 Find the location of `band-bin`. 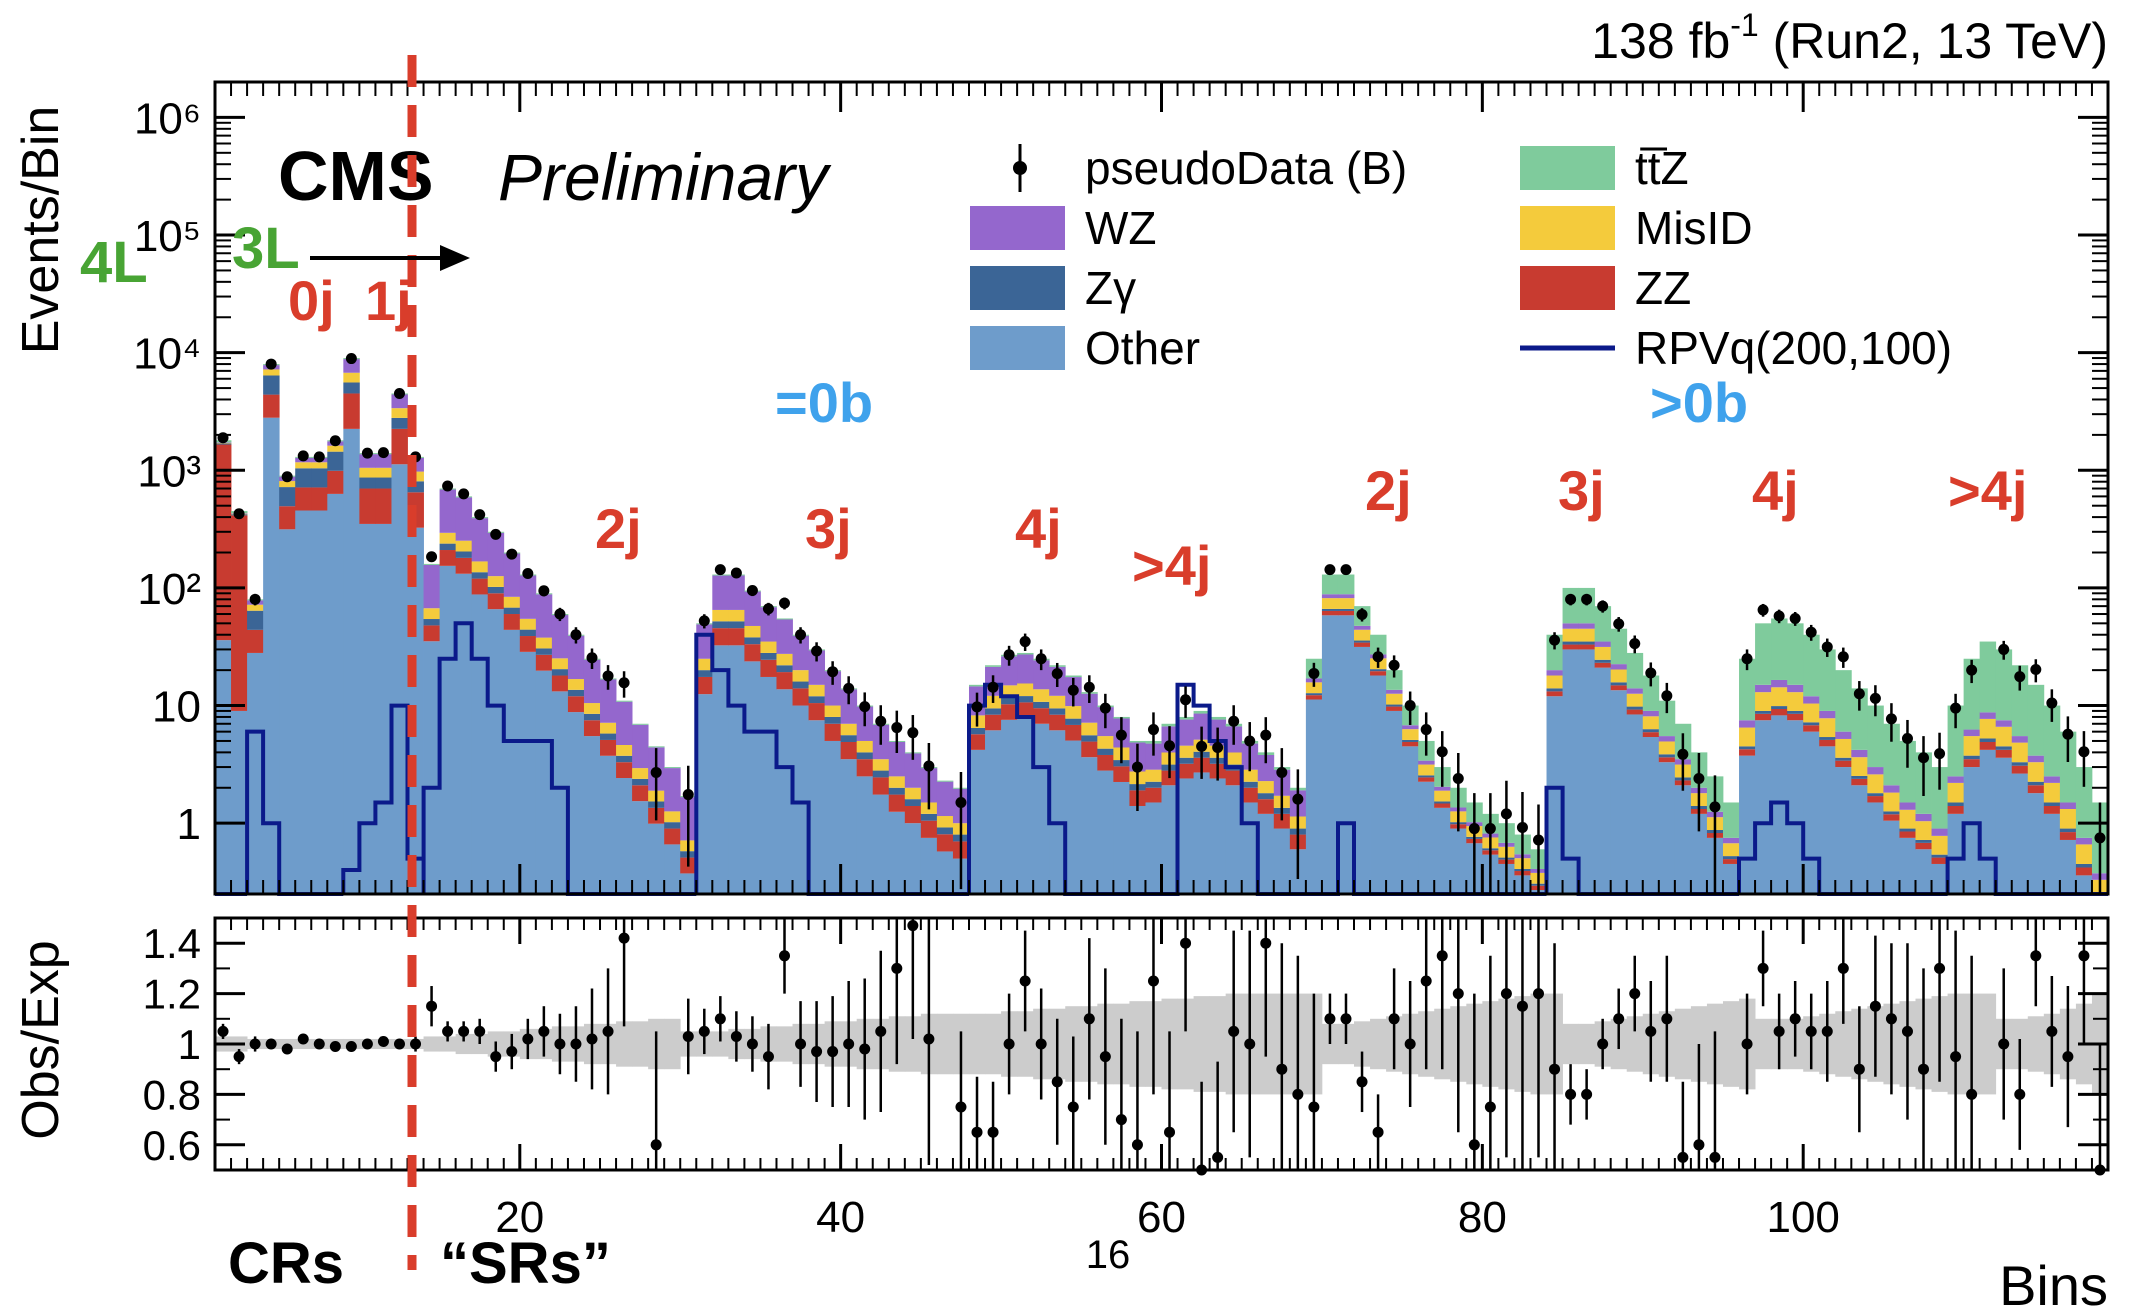

band-bin is located at coordinates (913, 1044).